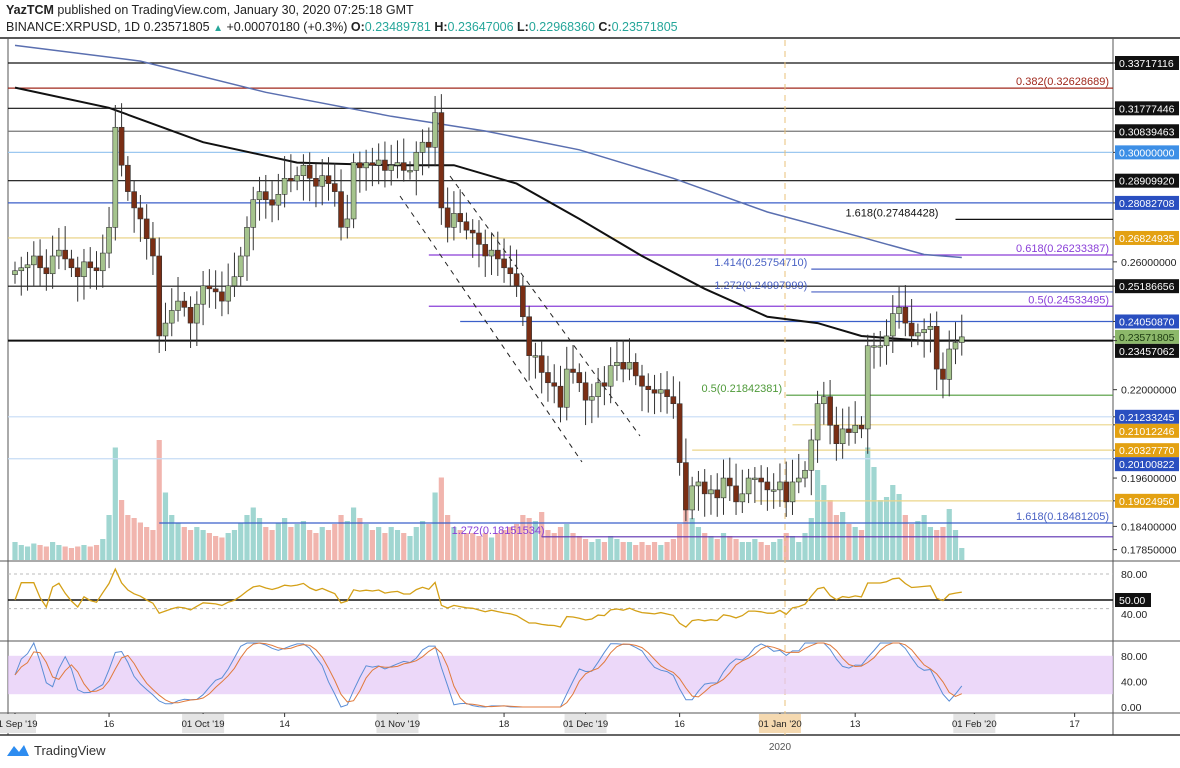 The image size is (1180, 768). Describe the element at coordinates (488, 597) in the screenshot. I see `rsi-line` at that location.